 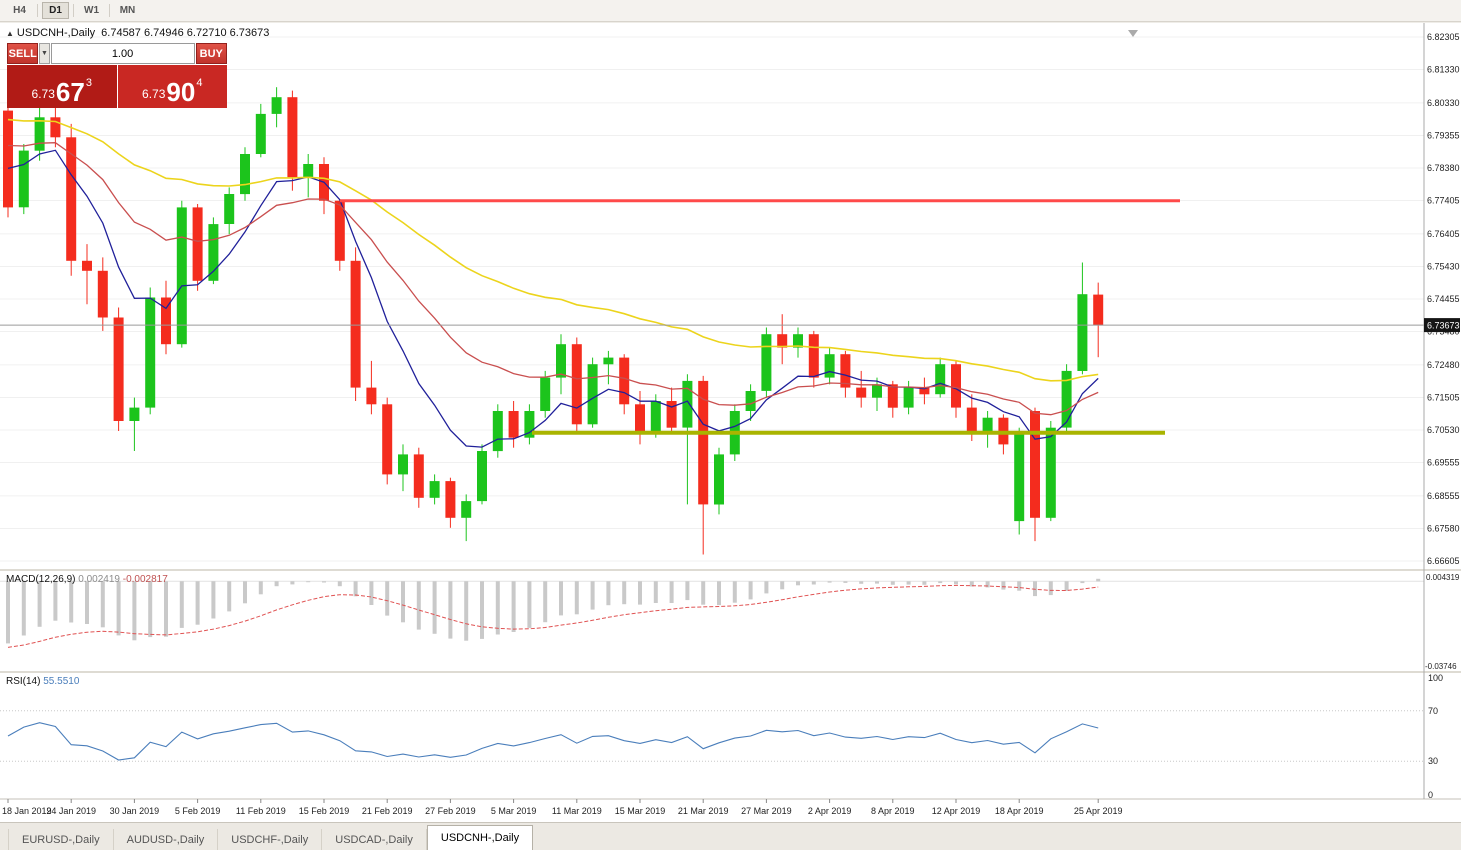 What do you see at coordinates (1443, 70) in the screenshot?
I see `svg-text: 6.81330` at bounding box center [1443, 70].